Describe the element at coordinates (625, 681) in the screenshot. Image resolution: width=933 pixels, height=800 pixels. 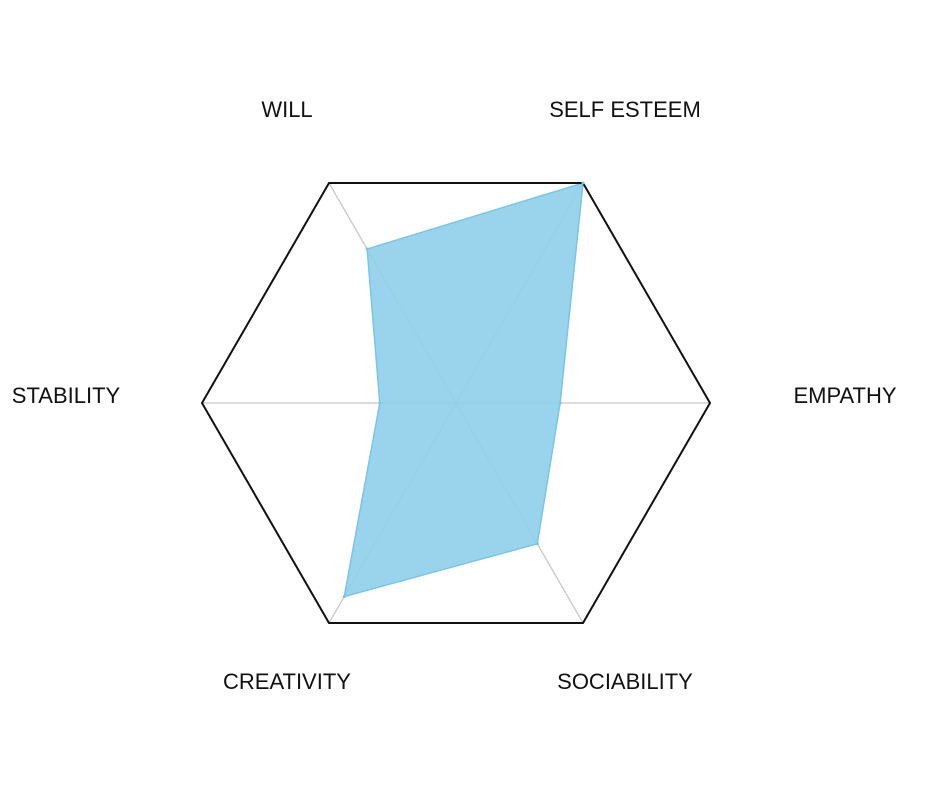
I see `axis-label-sociability: SOCIABILITY` at that location.